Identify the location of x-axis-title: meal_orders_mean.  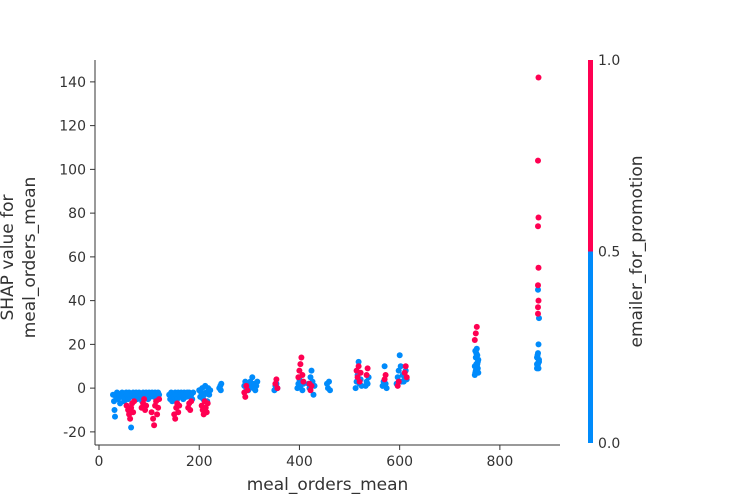
(328, 485).